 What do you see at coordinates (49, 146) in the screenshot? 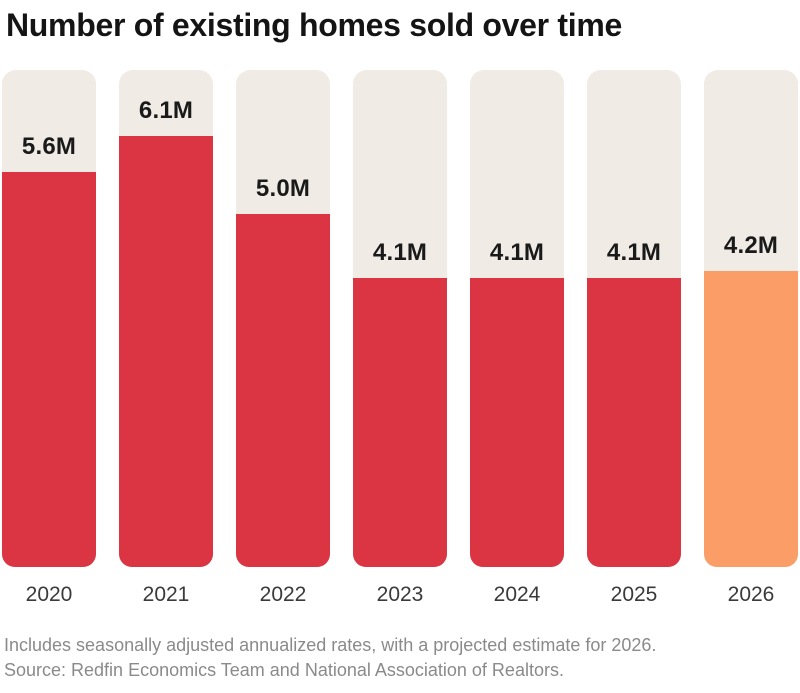
I see `value-label-2020: 5.6M` at bounding box center [49, 146].